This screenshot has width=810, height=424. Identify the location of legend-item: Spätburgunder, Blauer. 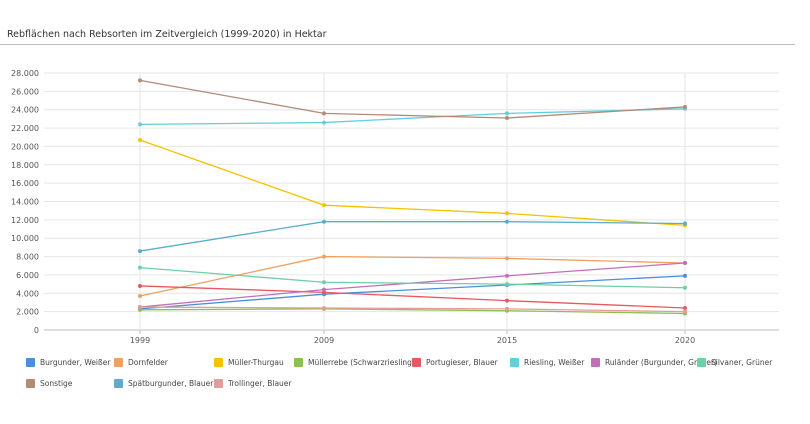
(163, 383).